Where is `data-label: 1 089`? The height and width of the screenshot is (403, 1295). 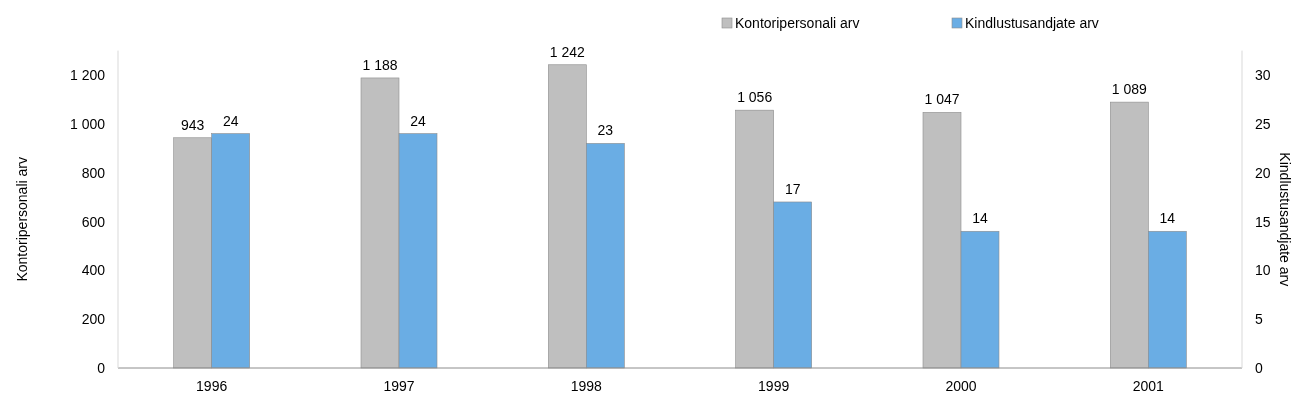
data-label: 1 089 is located at coordinates (1129, 89).